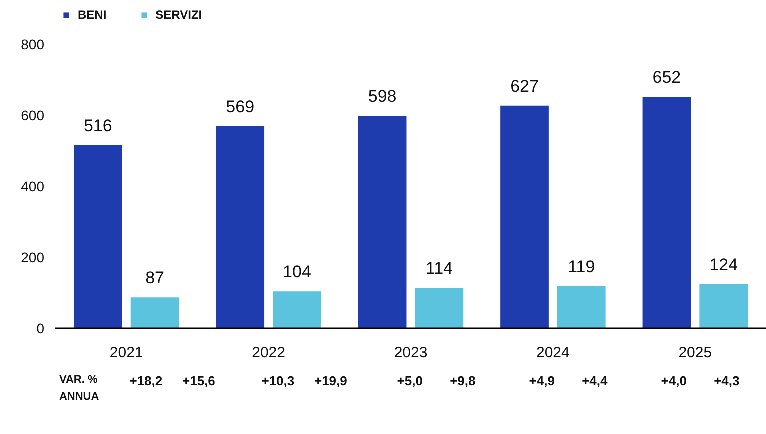  I want to click on data-label: 87, so click(155, 278).